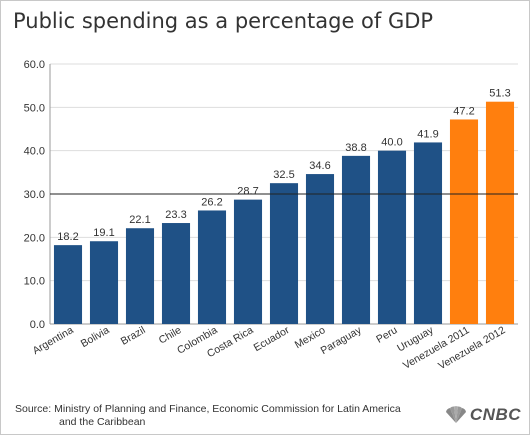  I want to click on y-tick-label: 0.0, so click(37, 325).